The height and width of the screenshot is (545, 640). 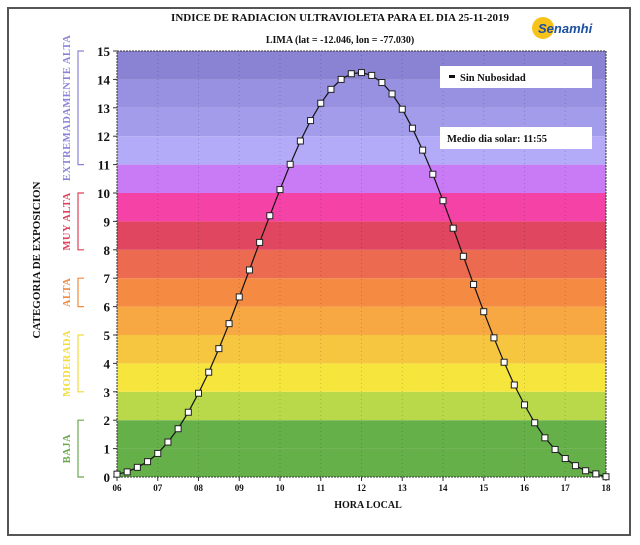 What do you see at coordinates (104, 108) in the screenshot?
I see `y-tick-label: 13` at bounding box center [104, 108].